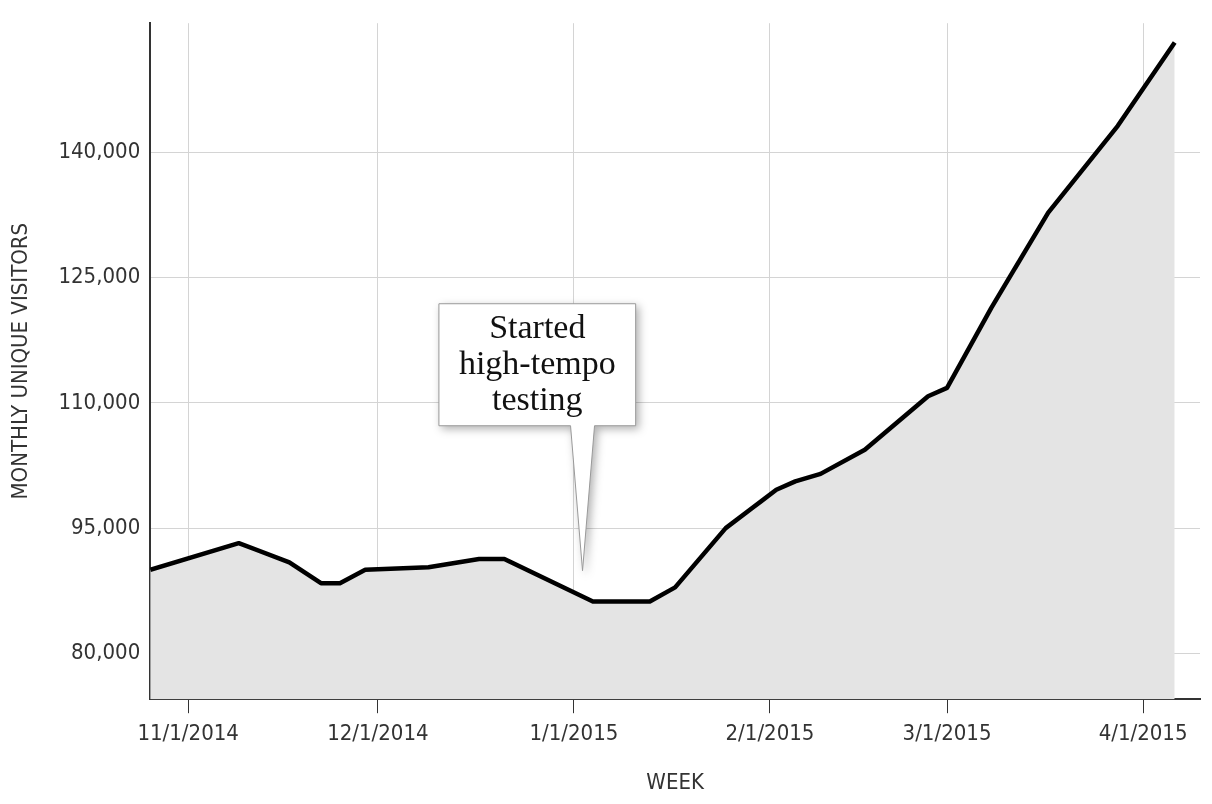  Describe the element at coordinates (19, 361) in the screenshot. I see `y-axis-title: MONTHLY UNIQUE VISITORS` at that location.